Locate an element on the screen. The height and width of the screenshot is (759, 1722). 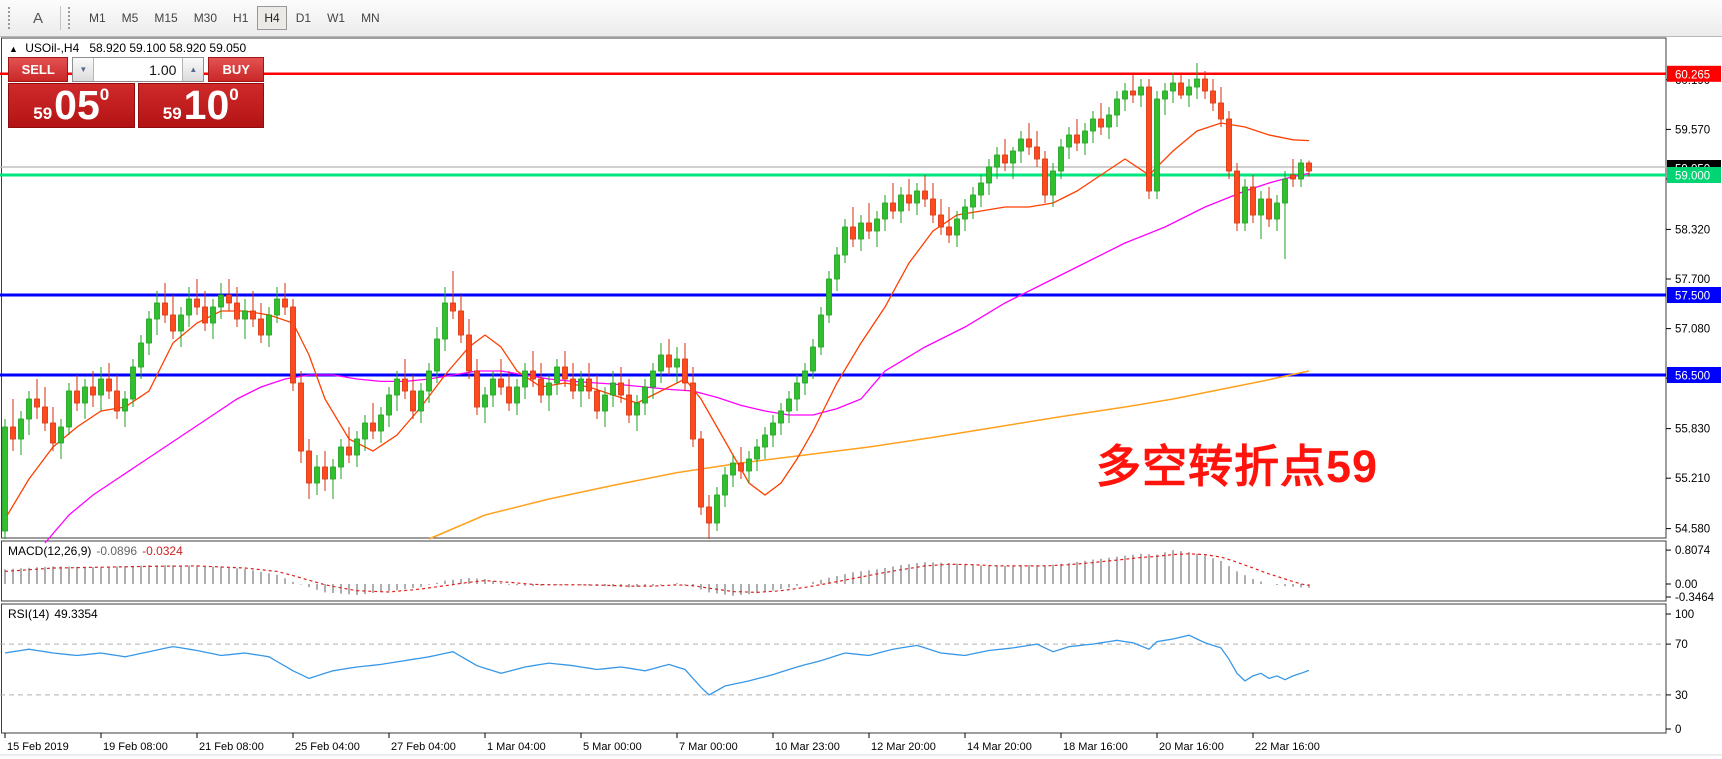
chart-ohlc-quotes: 58.920 59.100 58.920 59.050 is located at coordinates (168, 48).